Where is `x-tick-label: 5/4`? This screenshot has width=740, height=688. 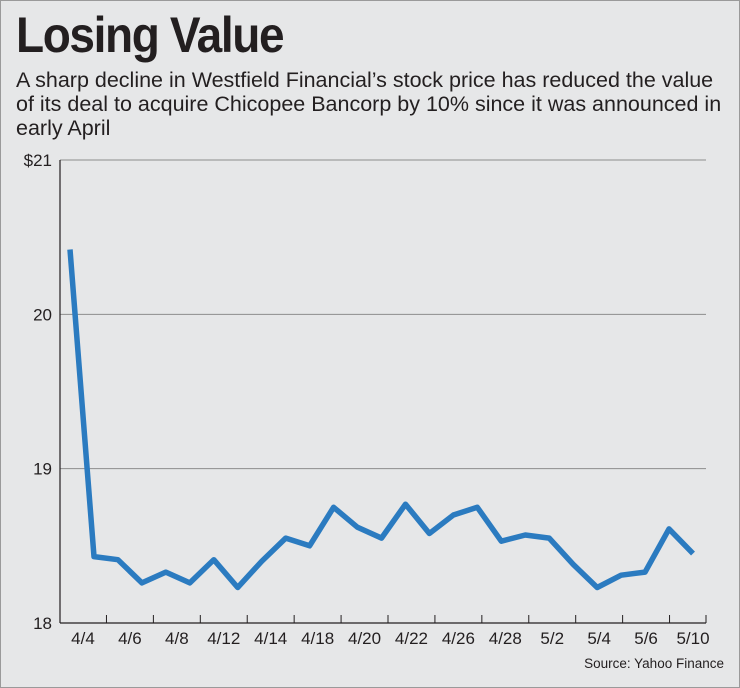 x-tick-label: 5/4 is located at coordinates (599, 638).